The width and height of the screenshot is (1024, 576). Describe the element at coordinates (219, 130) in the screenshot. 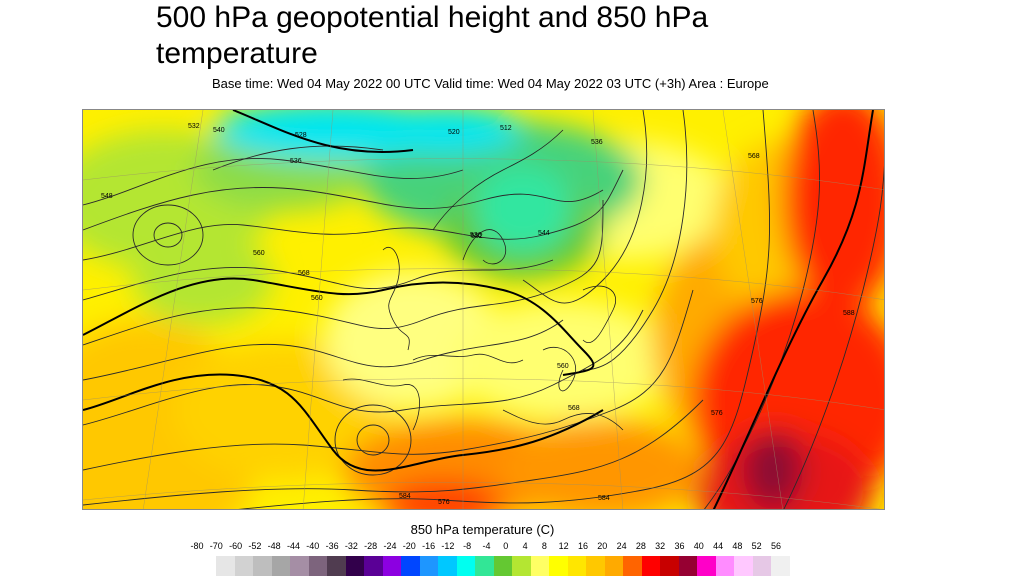

I see `contour-label: 540` at that location.